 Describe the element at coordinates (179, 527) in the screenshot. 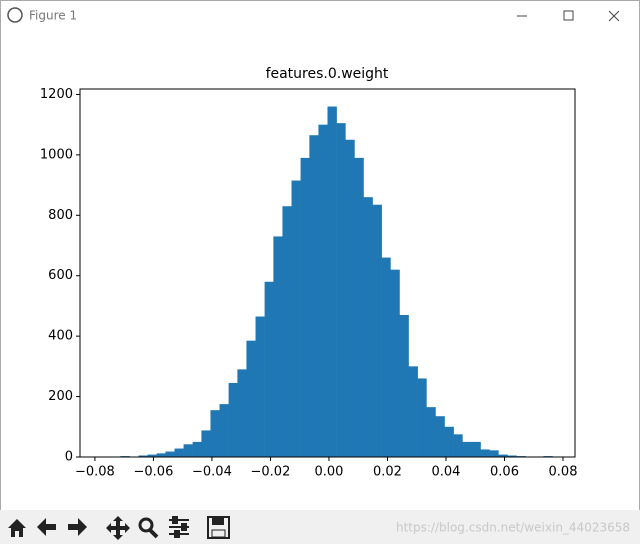

I see `configure-button` at that location.